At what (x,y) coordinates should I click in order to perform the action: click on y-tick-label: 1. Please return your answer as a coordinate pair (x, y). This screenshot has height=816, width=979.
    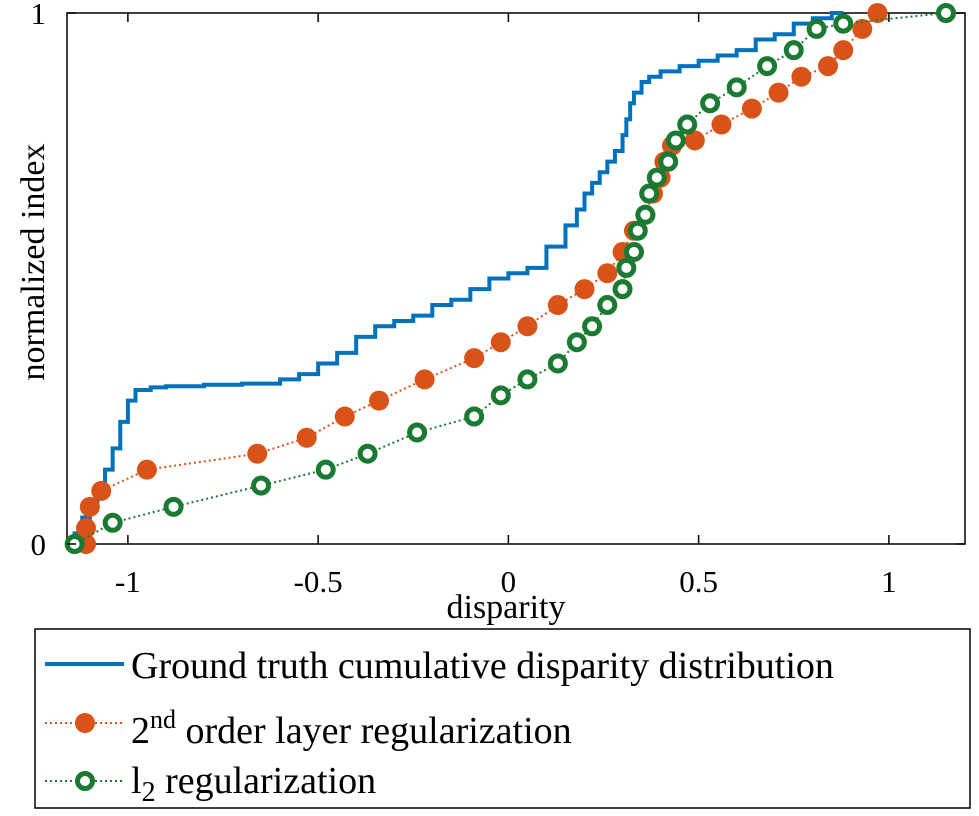
    Looking at the image, I should click on (39, 15).